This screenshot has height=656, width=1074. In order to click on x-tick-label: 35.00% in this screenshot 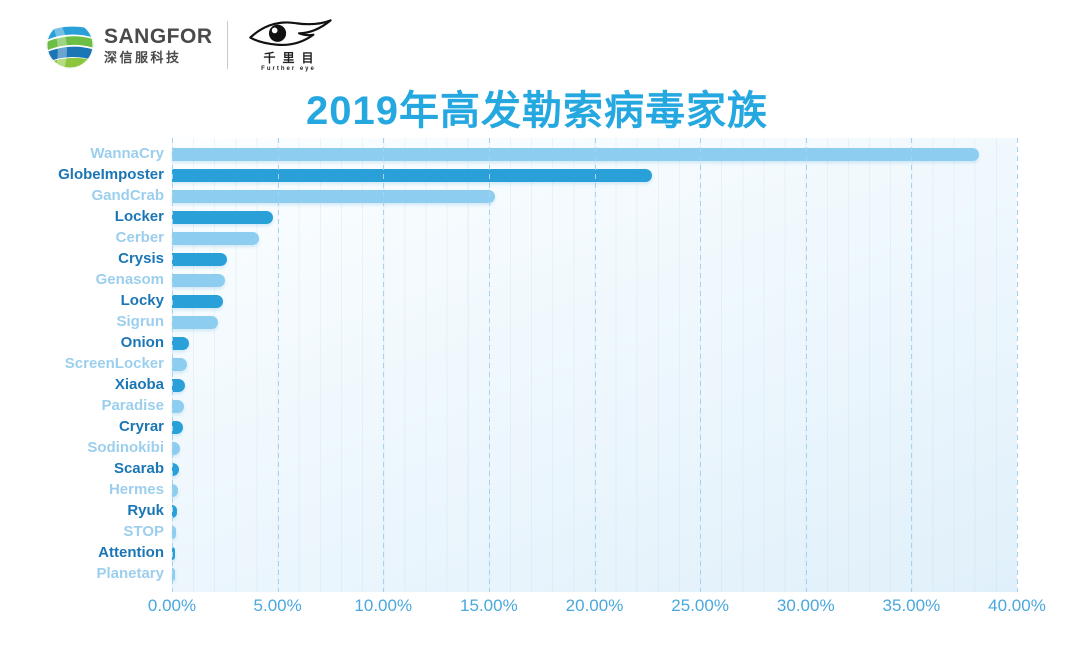, I will do `click(911, 605)`.